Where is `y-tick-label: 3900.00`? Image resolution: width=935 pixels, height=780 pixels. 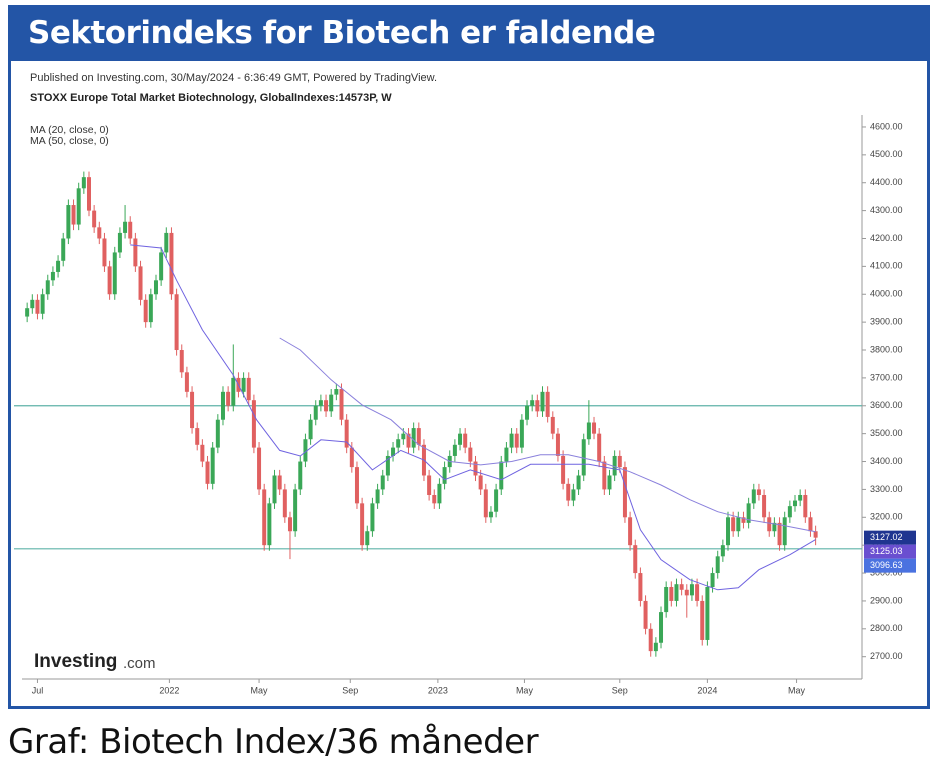
y-tick-label: 3900.00 is located at coordinates (886, 322).